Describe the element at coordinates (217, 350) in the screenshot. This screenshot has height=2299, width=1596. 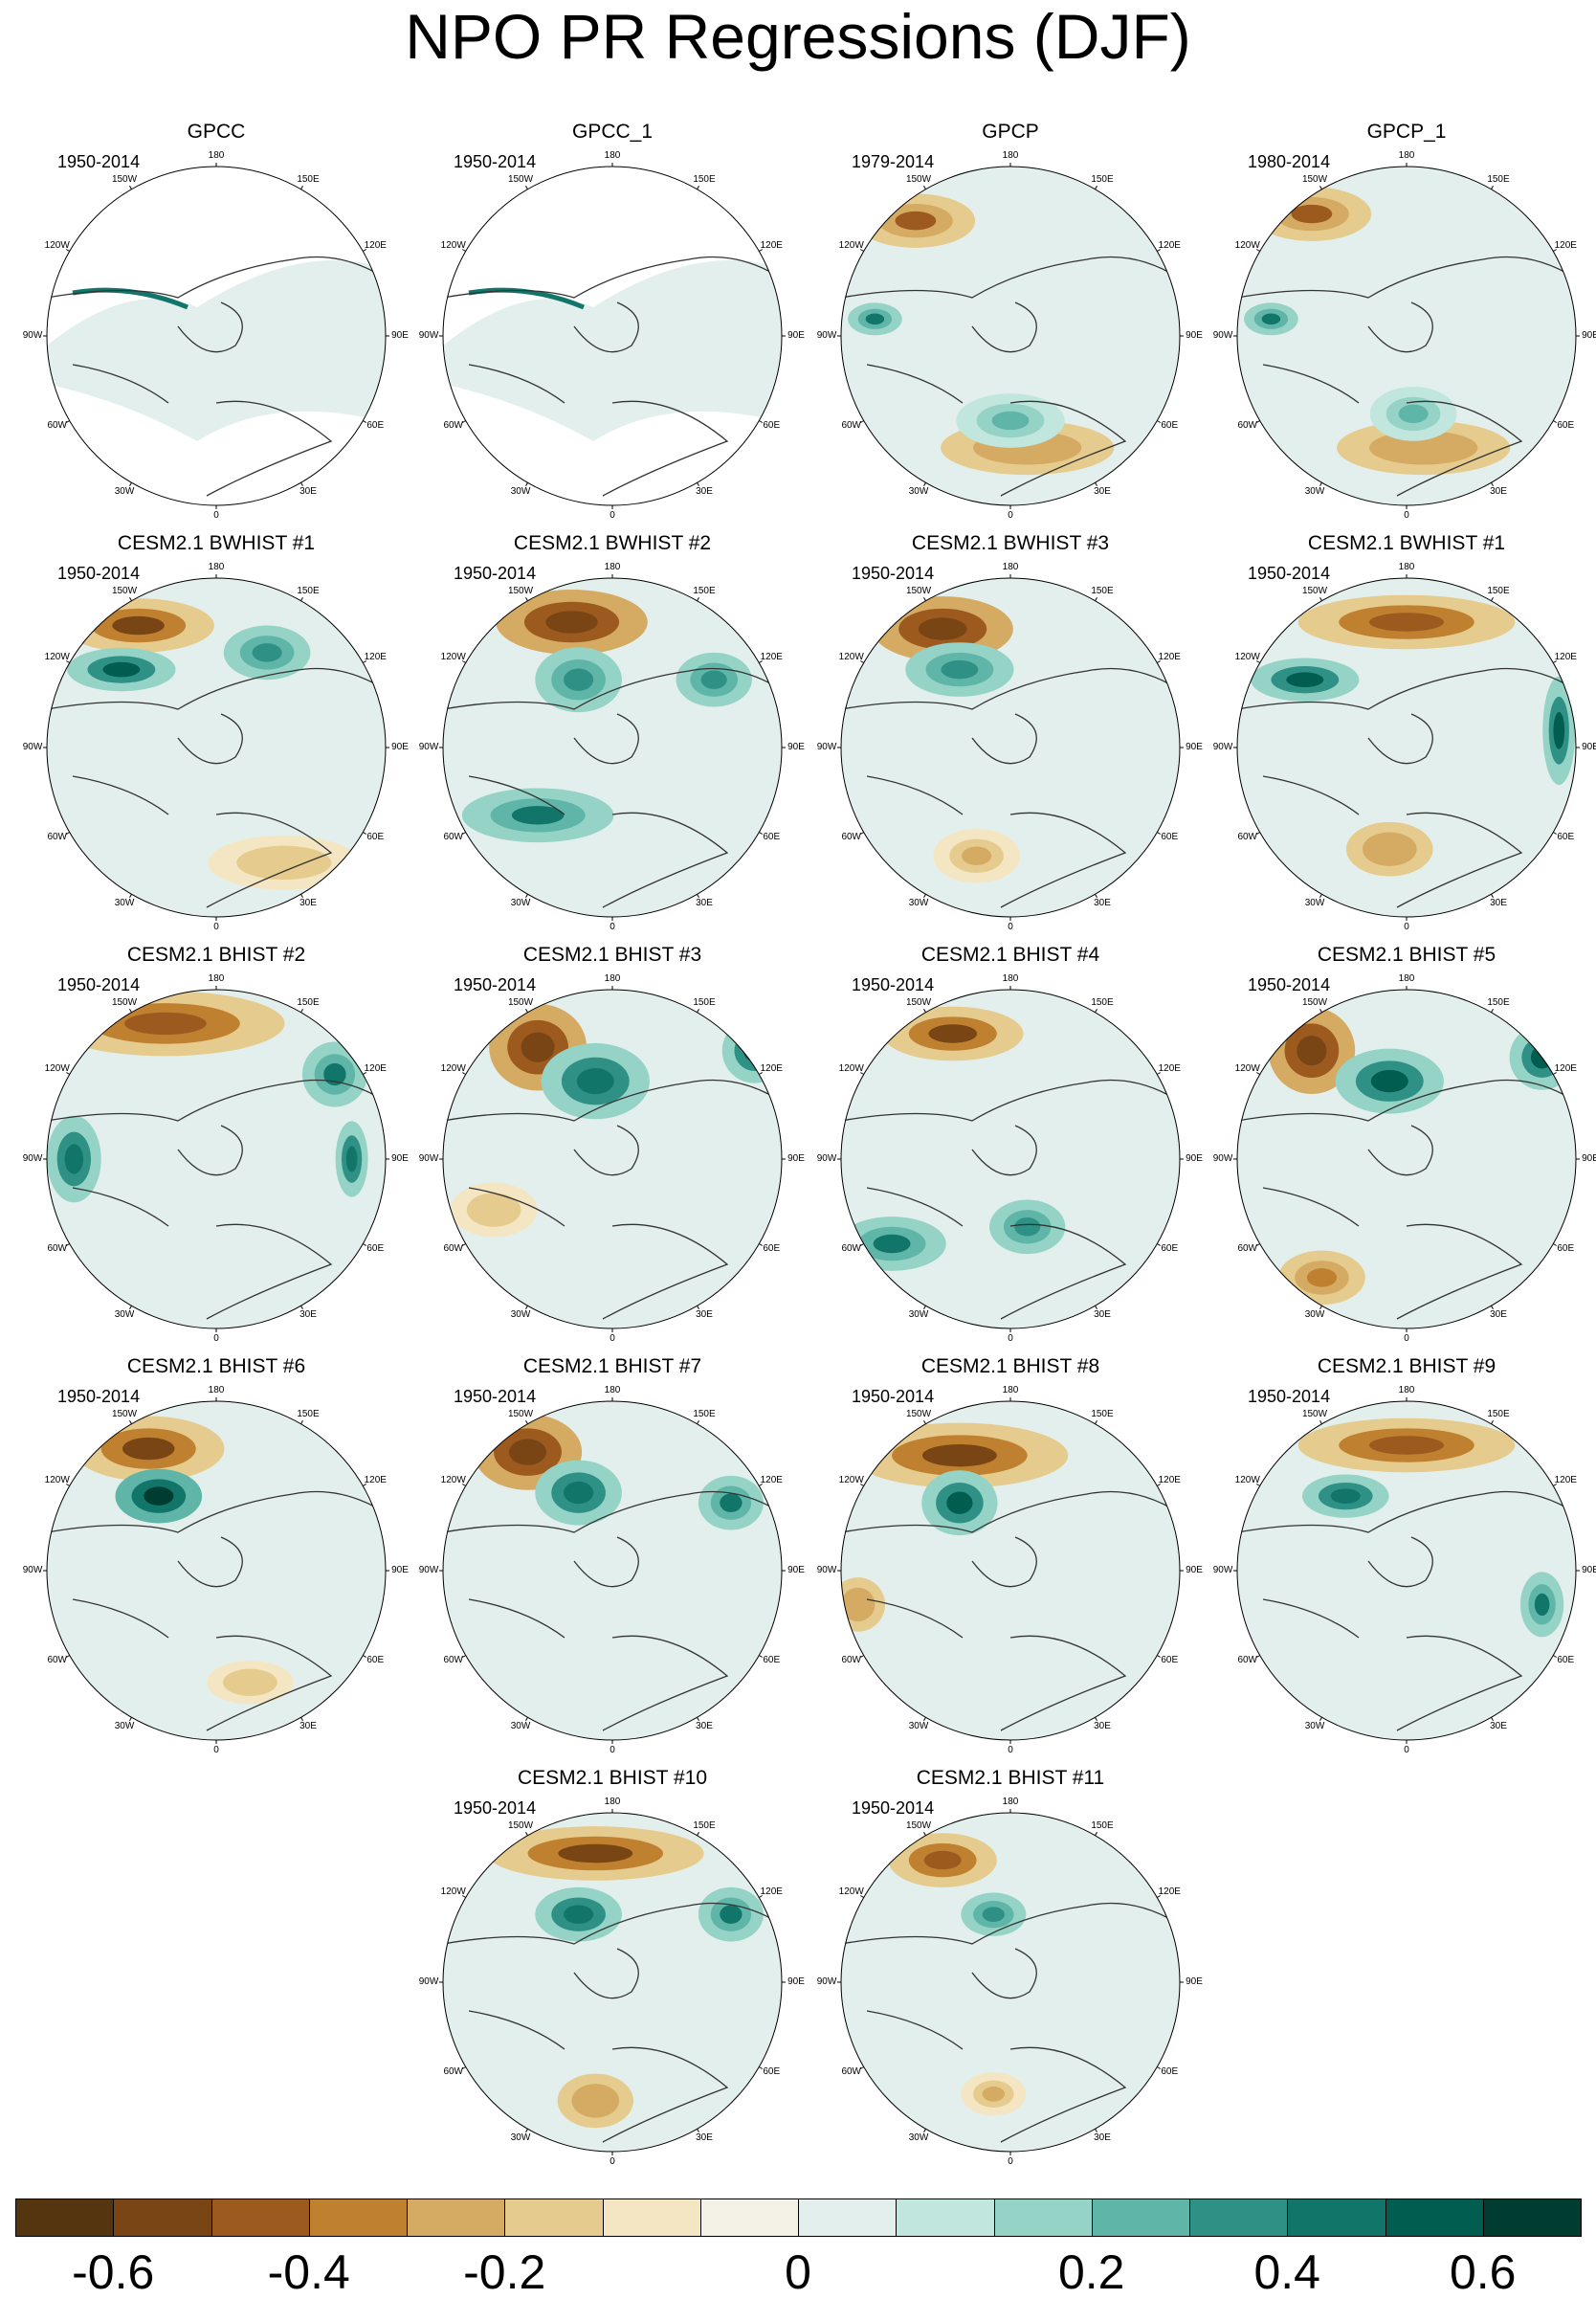
I see `data-coverage` at that location.